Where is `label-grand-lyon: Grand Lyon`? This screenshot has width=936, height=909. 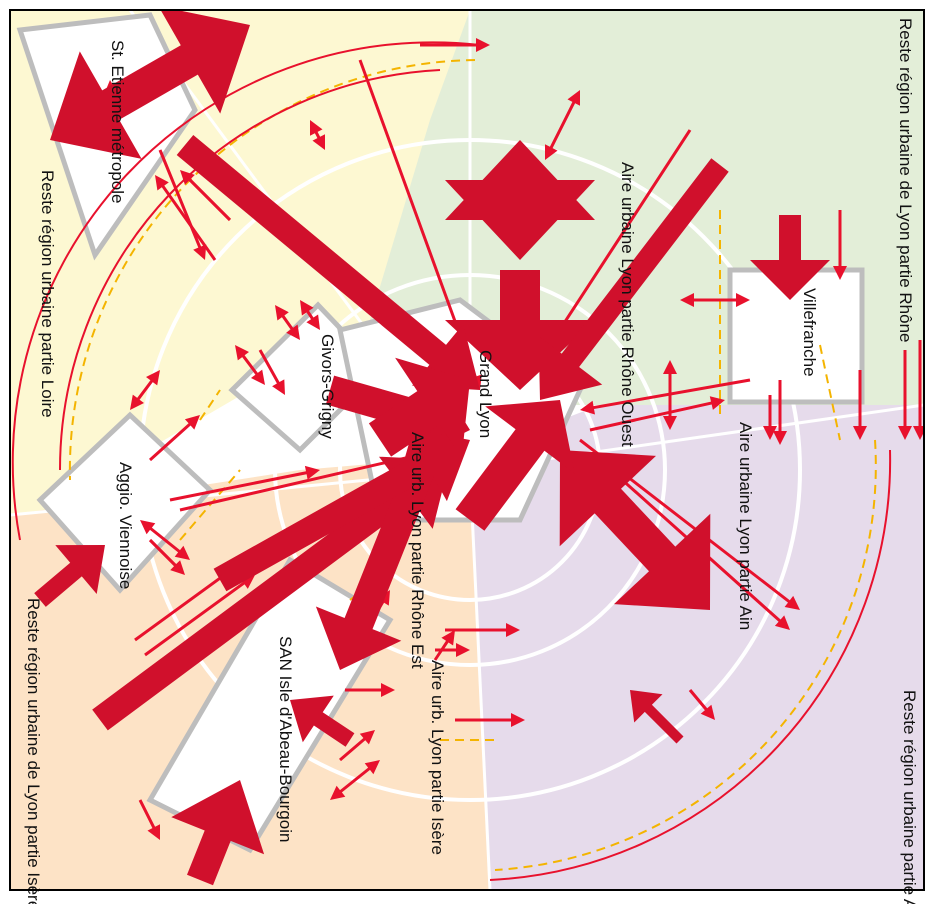 label-grand-lyon: Grand Lyon is located at coordinates (485, 394).